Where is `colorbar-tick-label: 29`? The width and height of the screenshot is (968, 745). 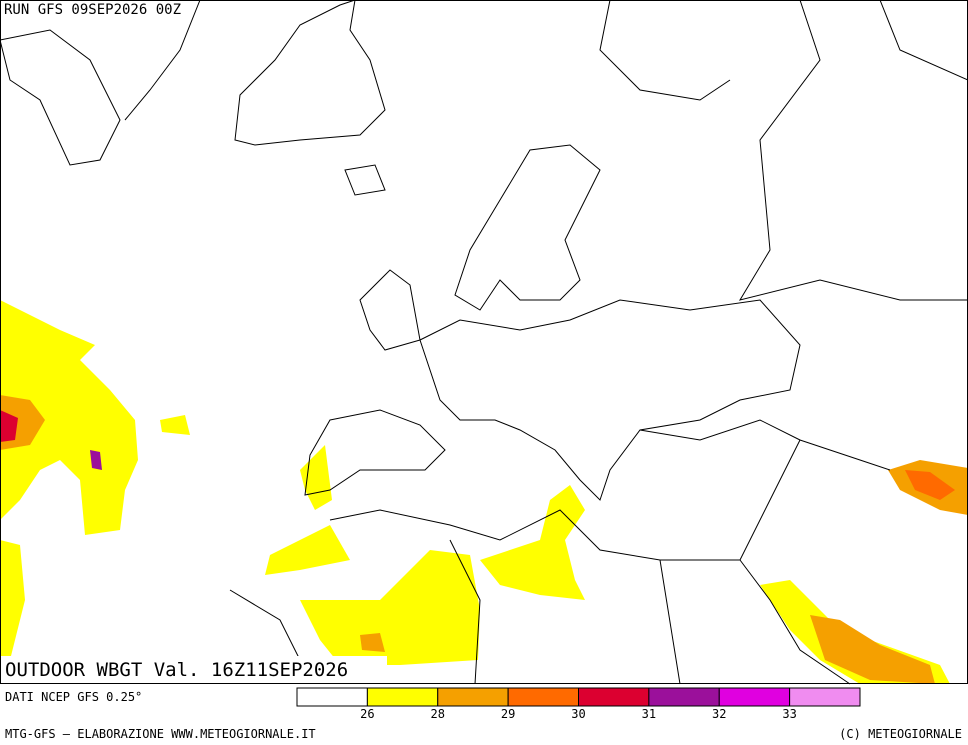 colorbar-tick-label: 29 is located at coordinates (508, 714).